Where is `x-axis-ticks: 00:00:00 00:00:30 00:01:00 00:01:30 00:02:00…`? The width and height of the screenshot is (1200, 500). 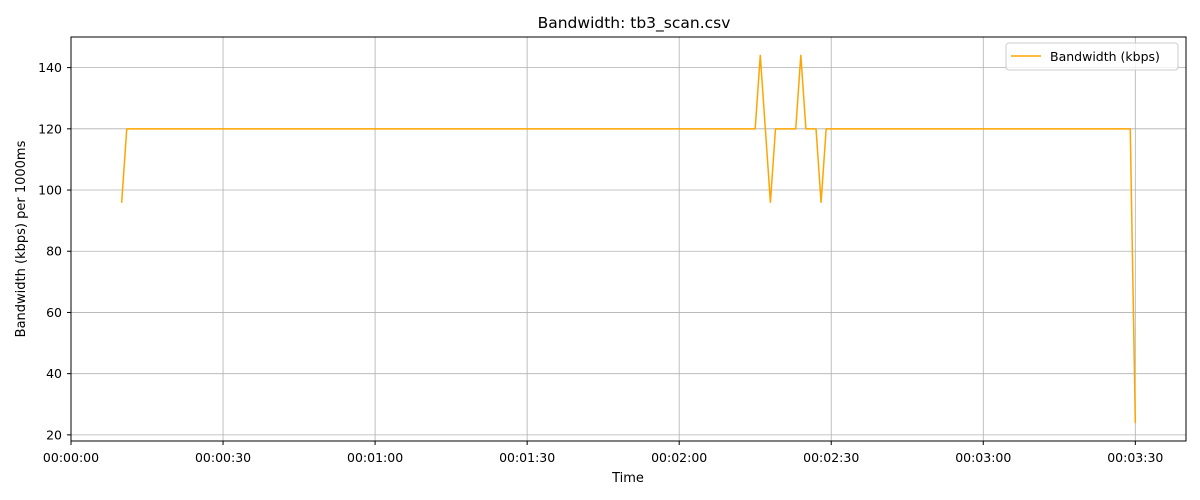 x-axis-ticks: 00:00:00 00:00:30 00:01:00 00:01:30 00:02:00… is located at coordinates (603, 453).